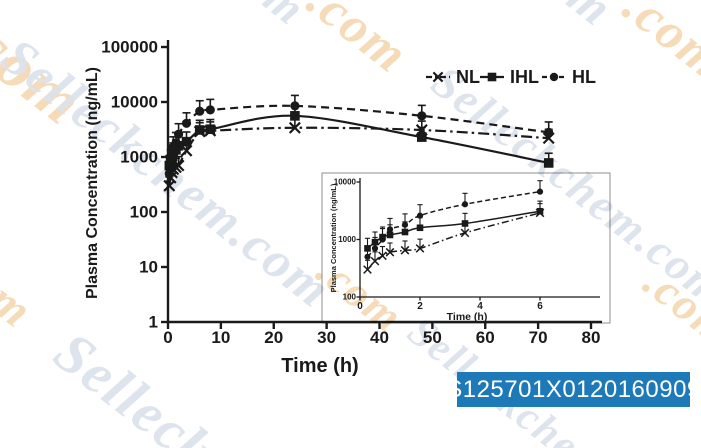  I want to click on x-tick-label: 50, so click(432, 337).